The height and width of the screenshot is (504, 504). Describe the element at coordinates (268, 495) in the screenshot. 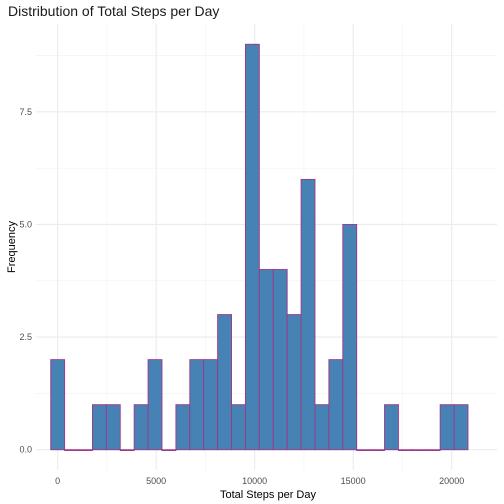

I see `x-axis-label: Total Steps per Day` at that location.